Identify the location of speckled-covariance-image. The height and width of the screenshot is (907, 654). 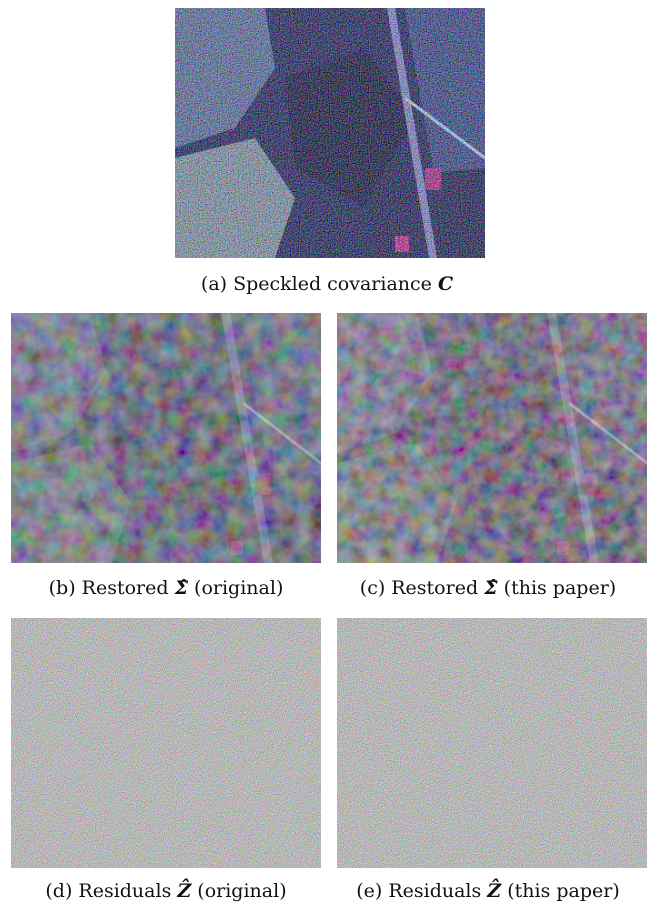
(330, 133).